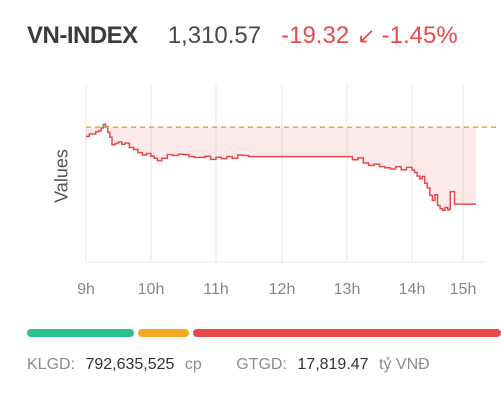 This screenshot has height=405, width=501. Describe the element at coordinates (463, 289) in the screenshot. I see `x-tick-label: 15h` at that location.